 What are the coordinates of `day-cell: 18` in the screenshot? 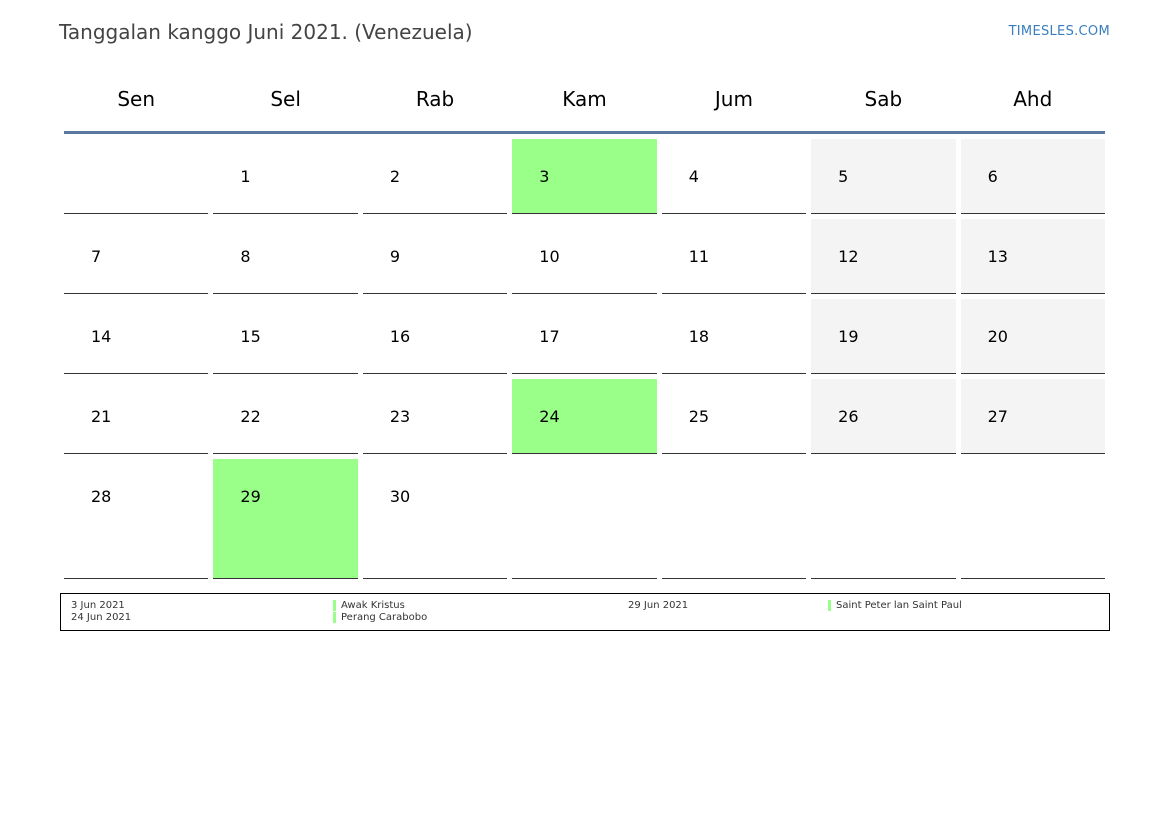 It's located at (734, 336).